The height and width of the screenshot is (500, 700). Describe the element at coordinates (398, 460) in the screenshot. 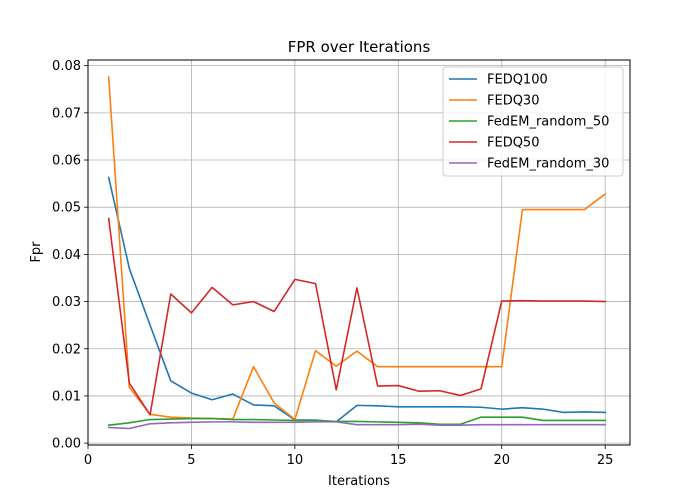

I see `x-tick-label: 15` at that location.